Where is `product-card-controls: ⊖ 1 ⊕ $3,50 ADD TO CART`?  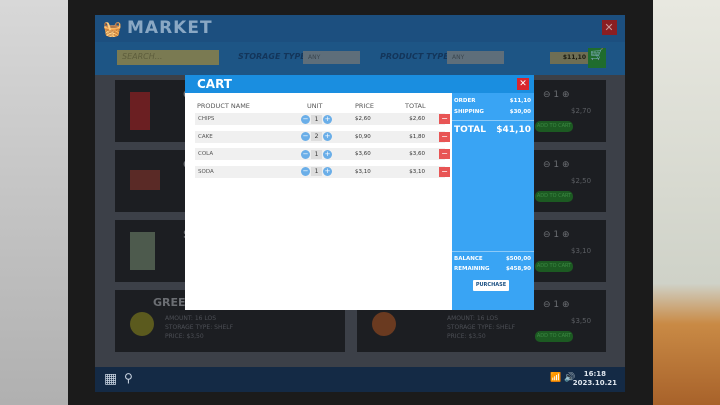 product-card-controls: ⊖ 1 ⊕ $3,50 ADD TO CART is located at coordinates (568, 321).